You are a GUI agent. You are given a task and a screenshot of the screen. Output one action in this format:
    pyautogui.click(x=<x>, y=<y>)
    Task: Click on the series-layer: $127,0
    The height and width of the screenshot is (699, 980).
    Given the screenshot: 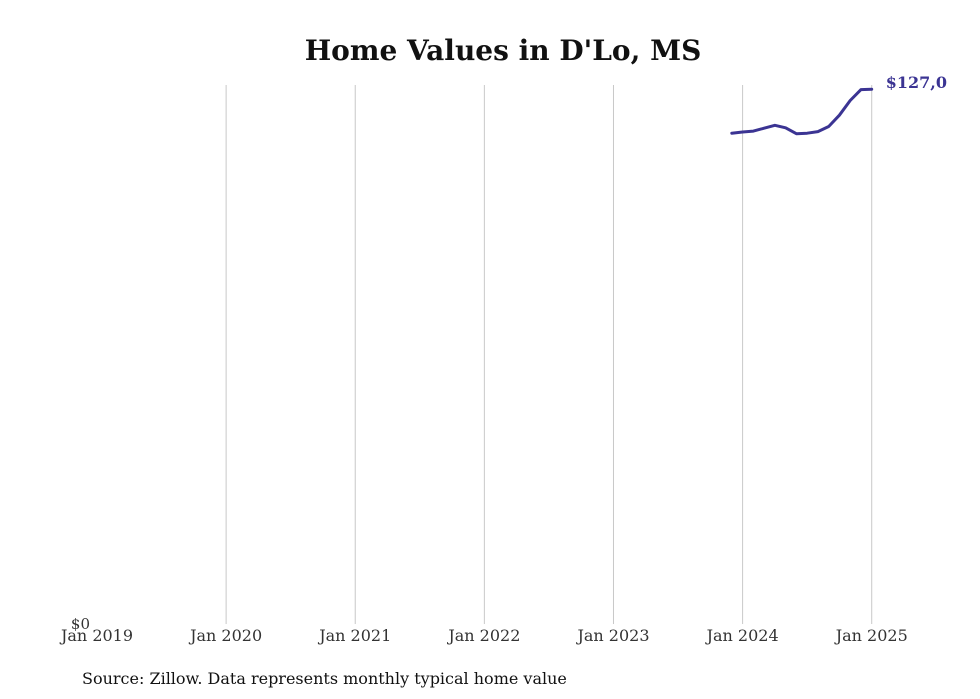 What is the action you would take?
    pyautogui.click(x=838, y=104)
    